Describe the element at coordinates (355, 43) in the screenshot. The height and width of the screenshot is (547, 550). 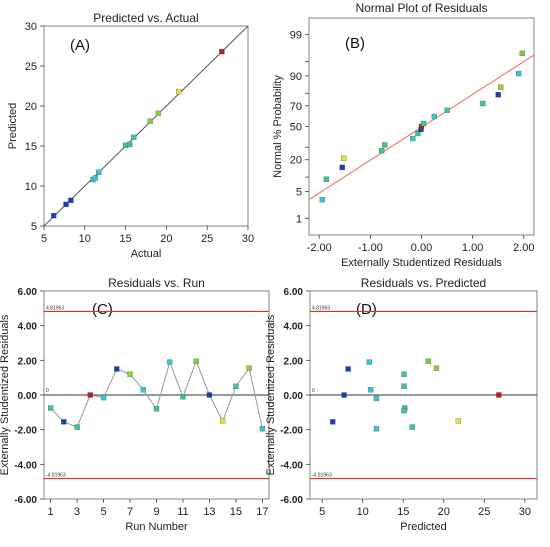
I see `panel-label: (B)` at that location.